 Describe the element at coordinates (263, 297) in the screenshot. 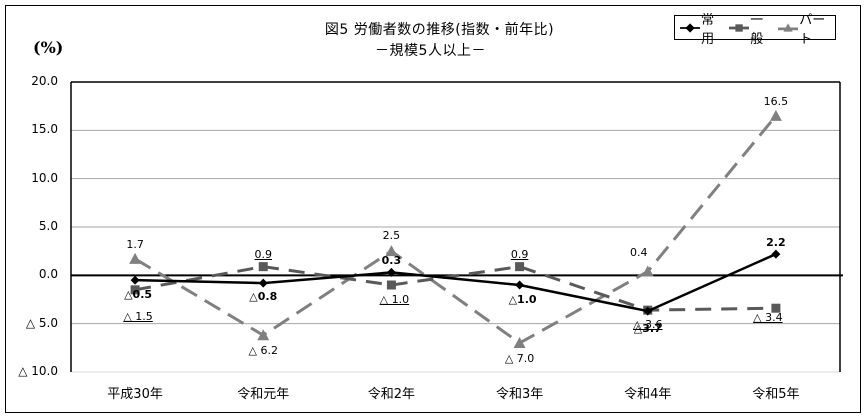

I see `data-label: △0.8` at that location.